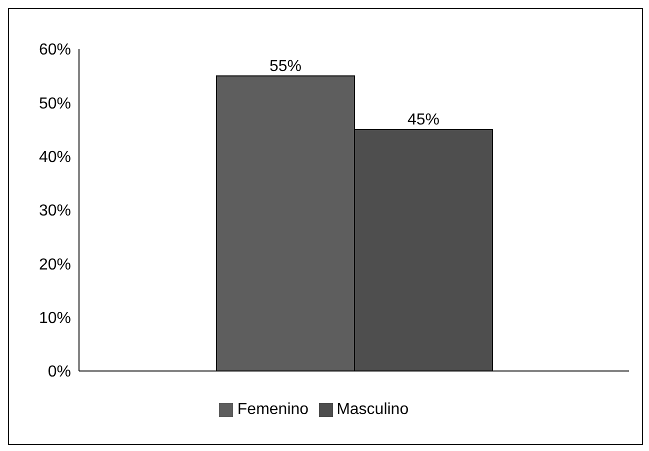 Image resolution: width=649 pixels, height=451 pixels. Describe the element at coordinates (285, 66) in the screenshot. I see `data-label: 55%` at that location.